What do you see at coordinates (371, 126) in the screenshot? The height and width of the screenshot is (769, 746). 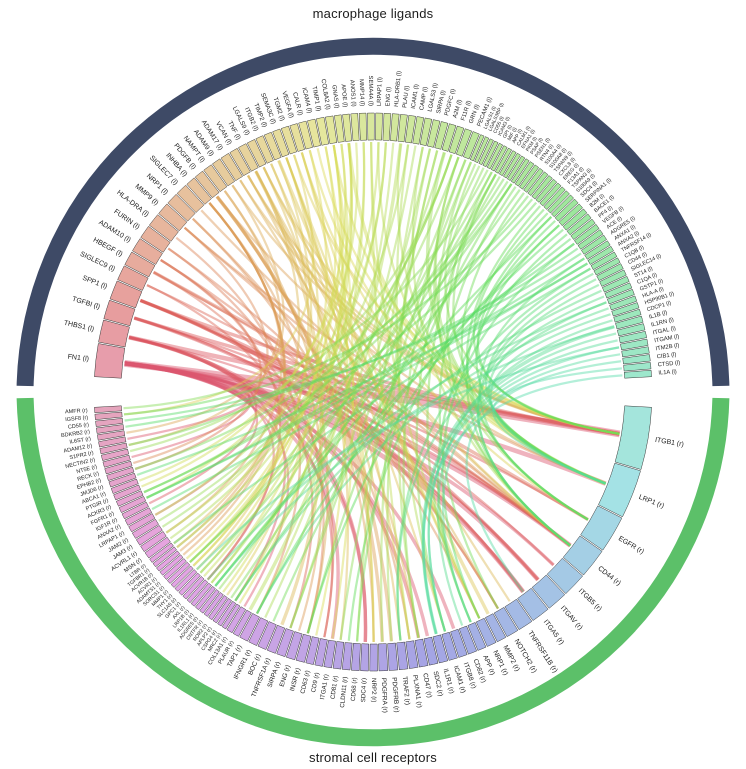 I see `ligand-segment-SEMA4A` at bounding box center [371, 126].